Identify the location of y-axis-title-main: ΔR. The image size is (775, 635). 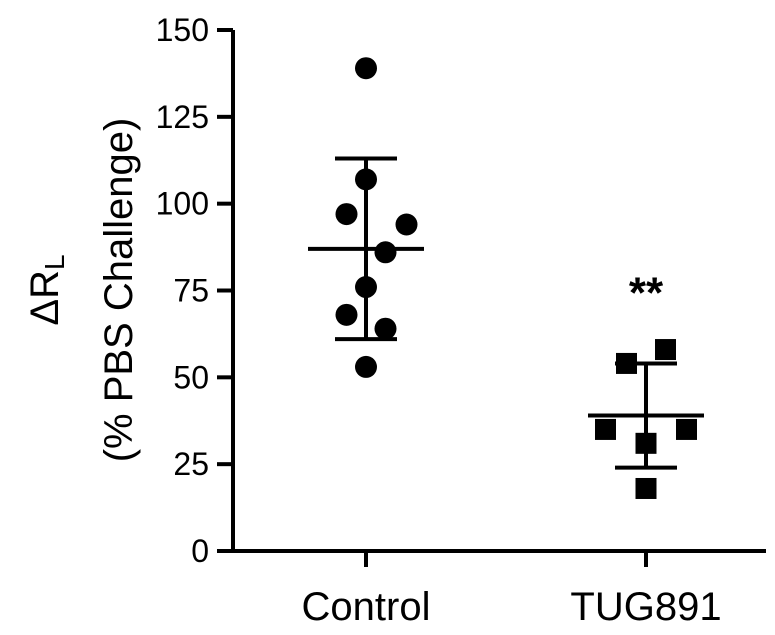
(45, 298).